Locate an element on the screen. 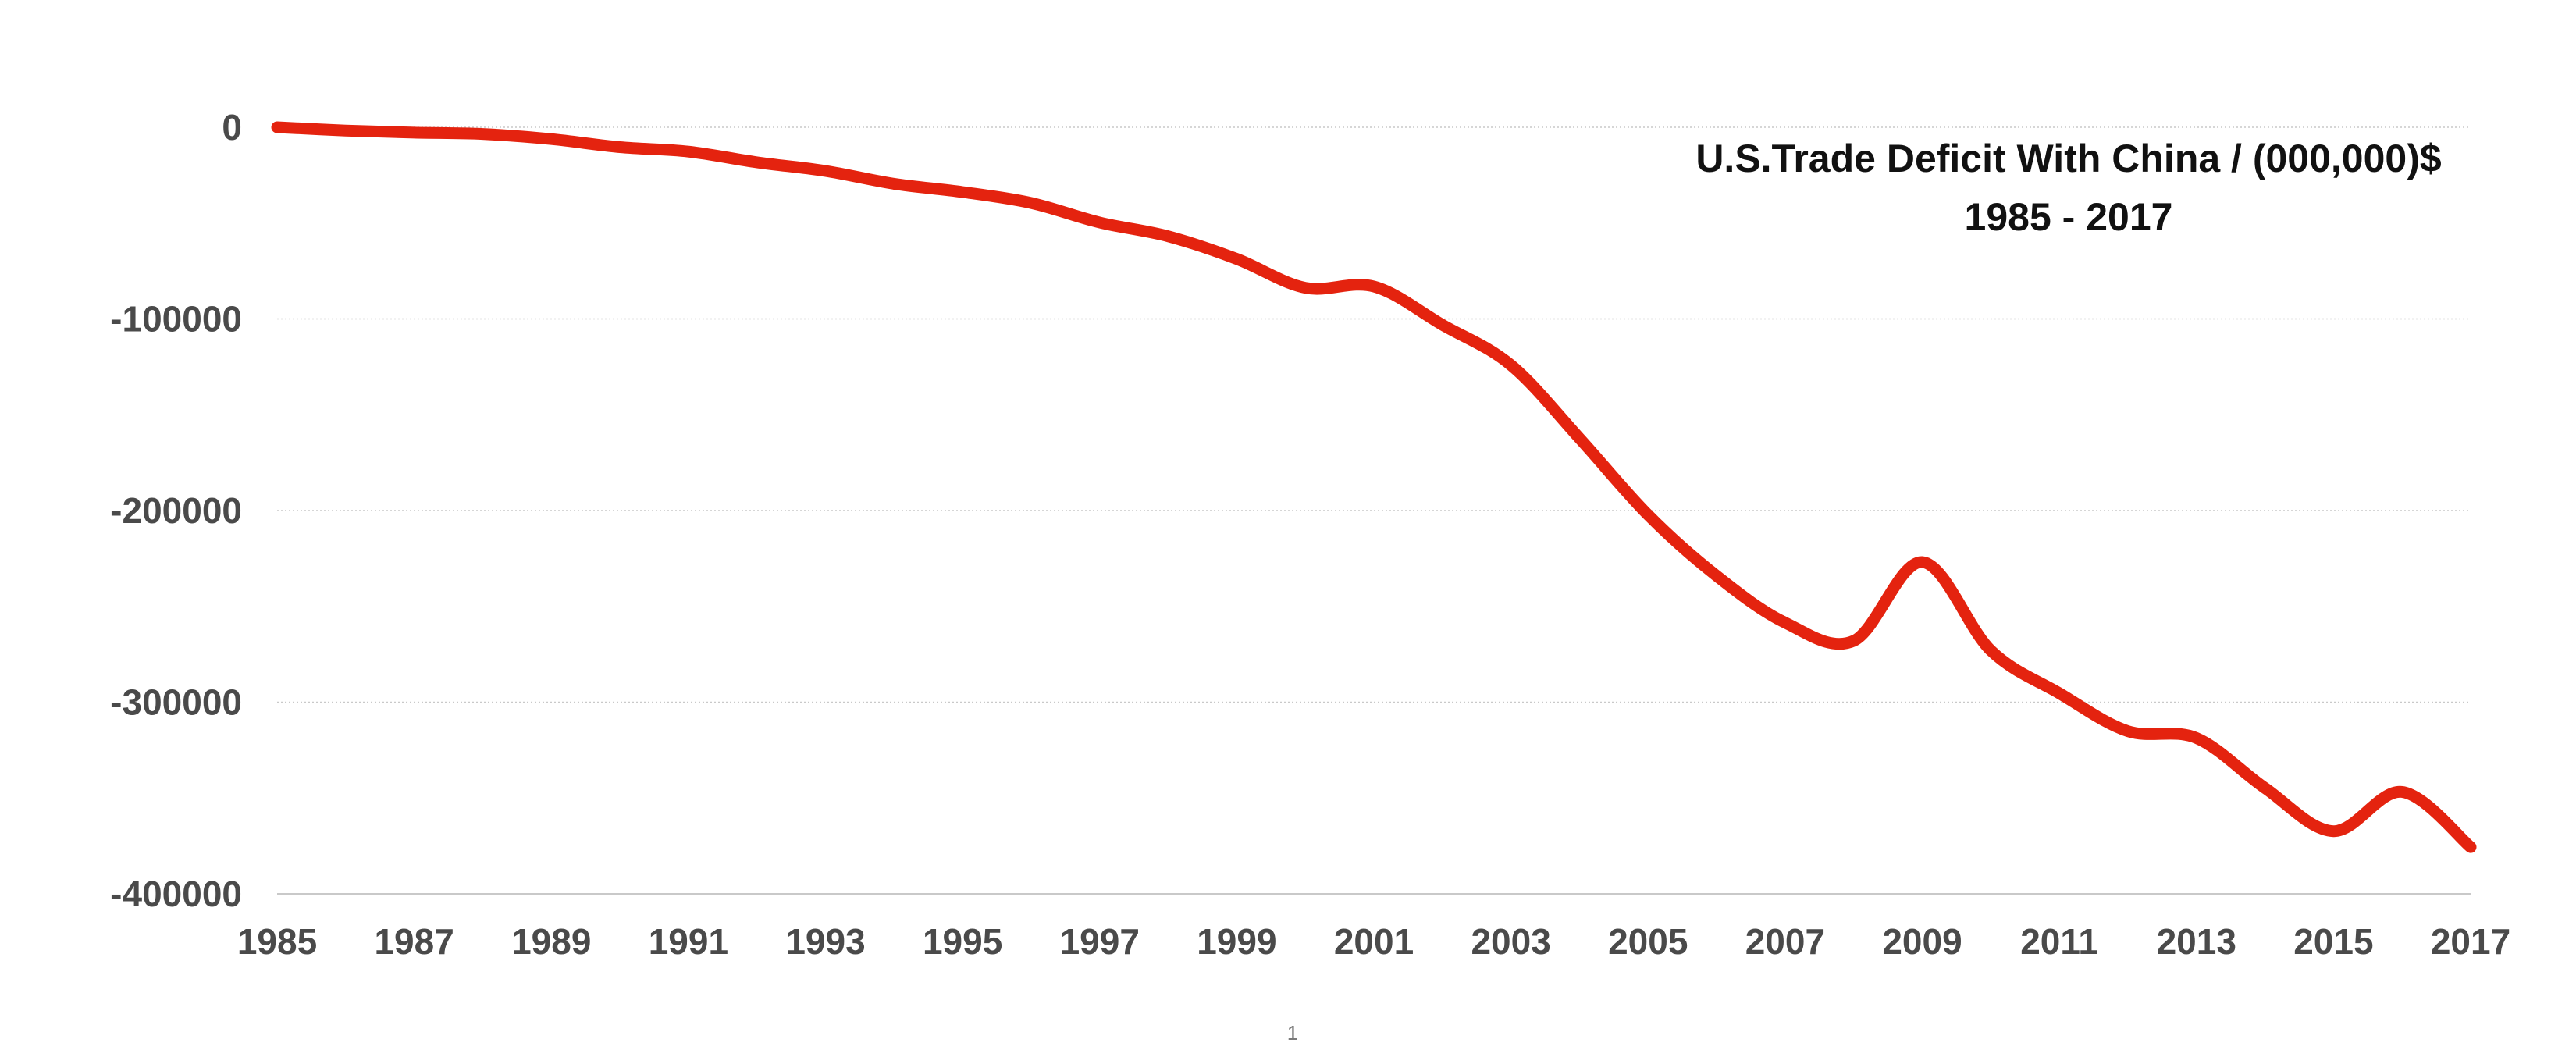 The image size is (2576, 1057). x-tick-label: 1985 is located at coordinates (277, 941).